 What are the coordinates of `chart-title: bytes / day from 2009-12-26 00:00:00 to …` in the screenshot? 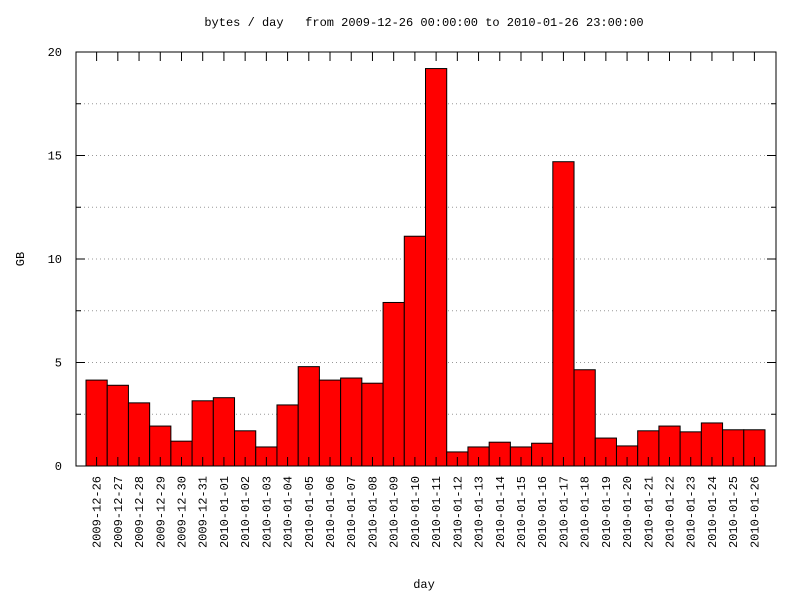 It's located at (423, 23).